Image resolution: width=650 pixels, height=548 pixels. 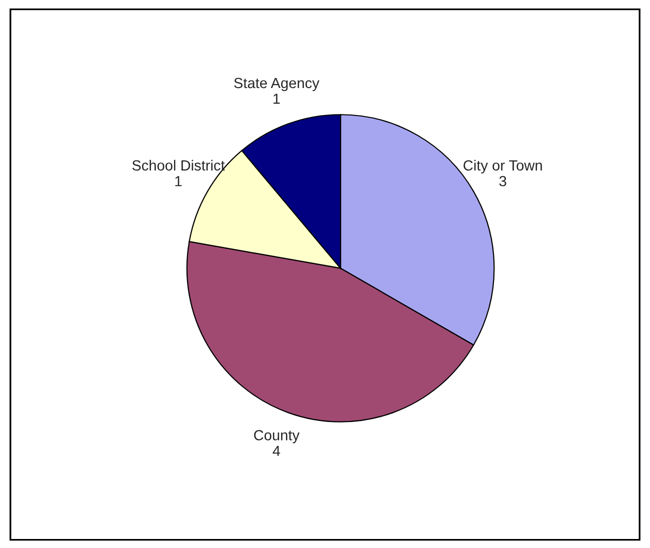 I want to click on slice-label: School District, so click(x=178, y=165).